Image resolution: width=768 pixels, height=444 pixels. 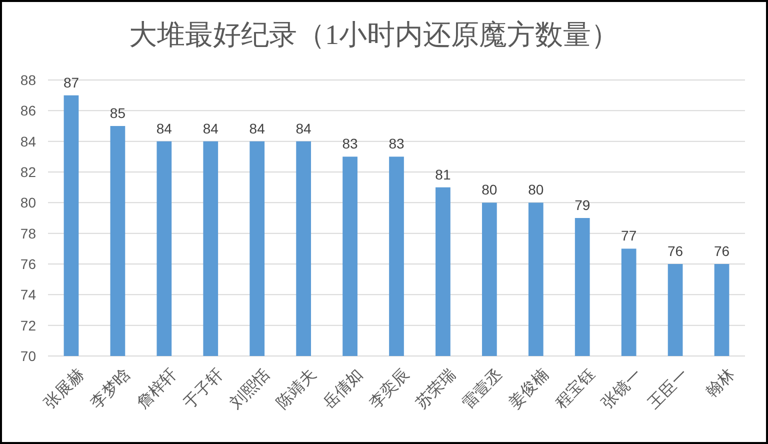 I want to click on x-tick-label: 刘熙恬, so click(x=250, y=388).